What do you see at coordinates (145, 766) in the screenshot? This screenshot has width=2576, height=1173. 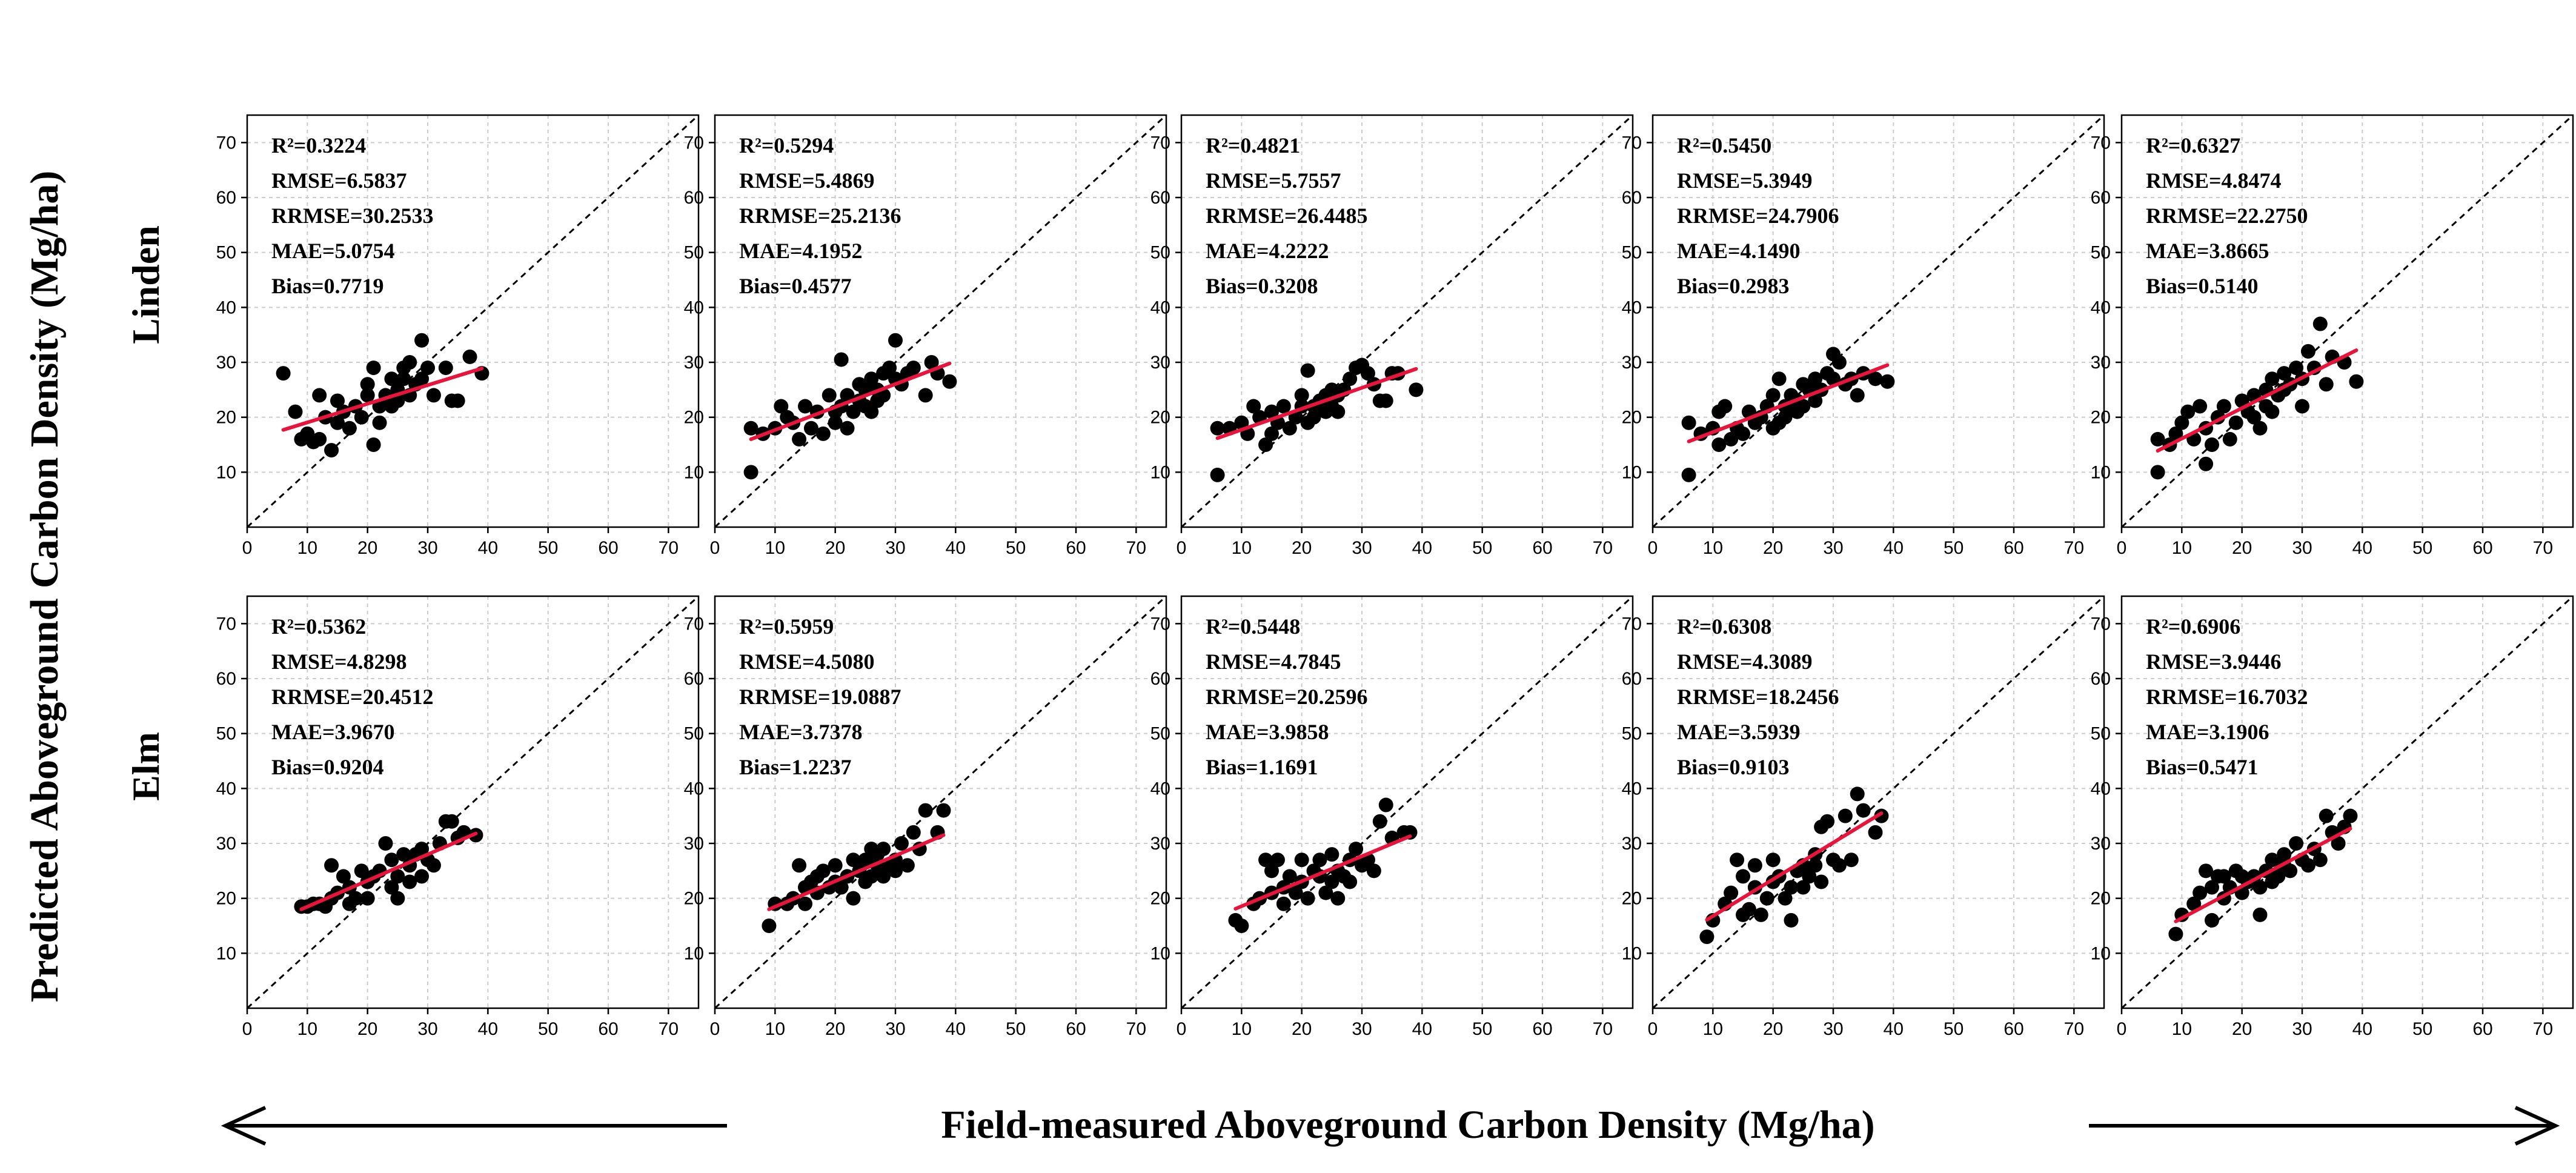 I see `row-label-elm: Elm` at bounding box center [145, 766].